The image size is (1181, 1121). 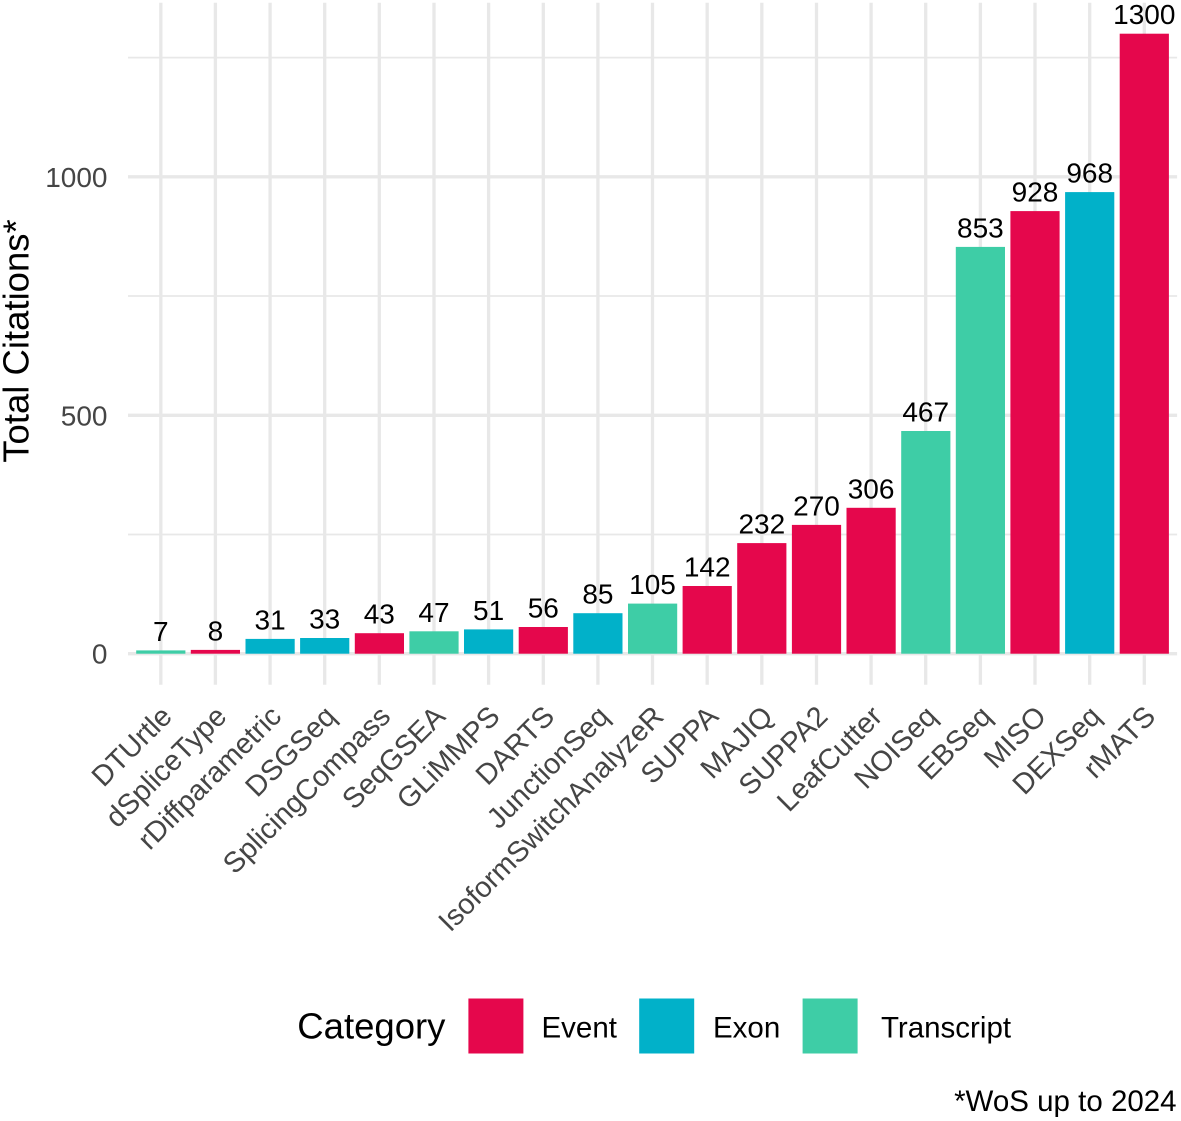 What do you see at coordinates (980, 227) in the screenshot?
I see `svg-text: 853` at bounding box center [980, 227].